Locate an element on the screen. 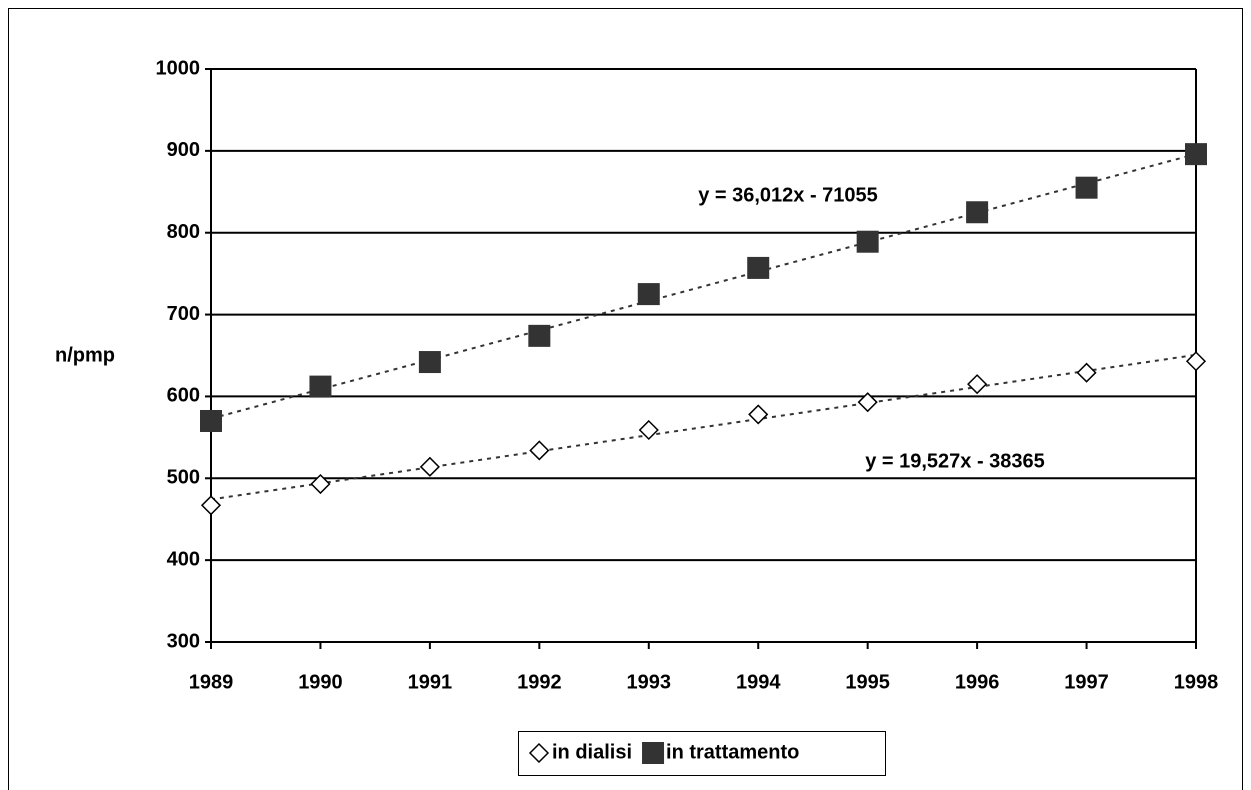  y-tick-label: 300 is located at coordinates (183, 641).